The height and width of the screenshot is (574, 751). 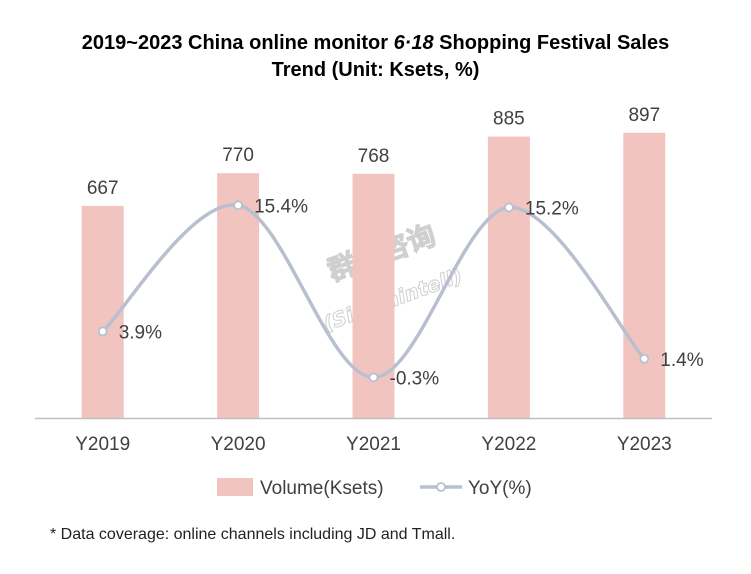 I want to click on x-tick-label: Y2022, so click(x=508, y=444).